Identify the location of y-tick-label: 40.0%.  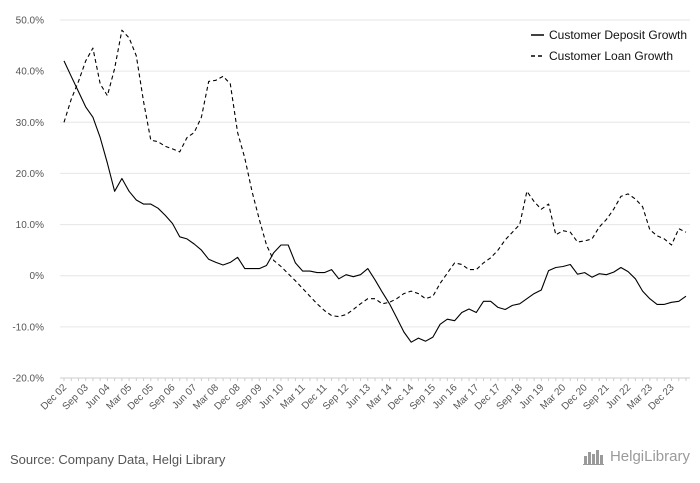
(30, 72).